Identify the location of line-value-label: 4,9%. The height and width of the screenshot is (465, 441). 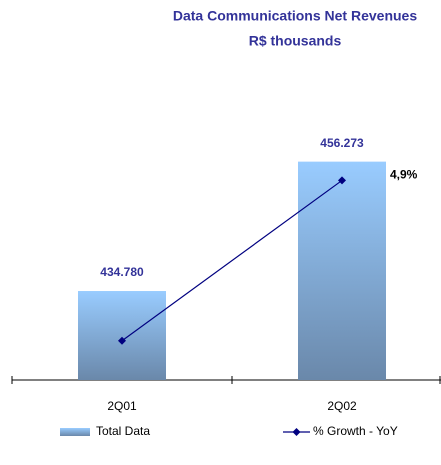
(404, 175).